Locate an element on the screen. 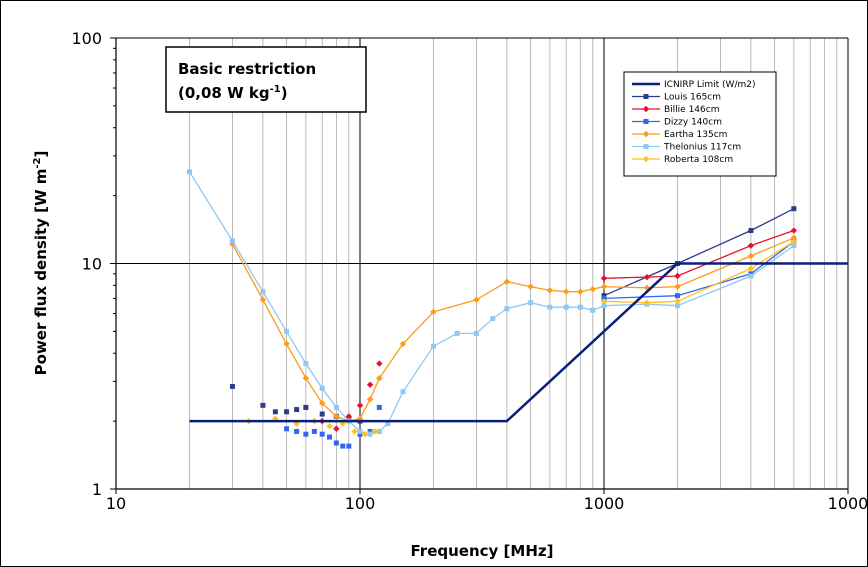 The width and height of the screenshot is (868, 567). y-tick-label: 10 is located at coordinates (92, 264).